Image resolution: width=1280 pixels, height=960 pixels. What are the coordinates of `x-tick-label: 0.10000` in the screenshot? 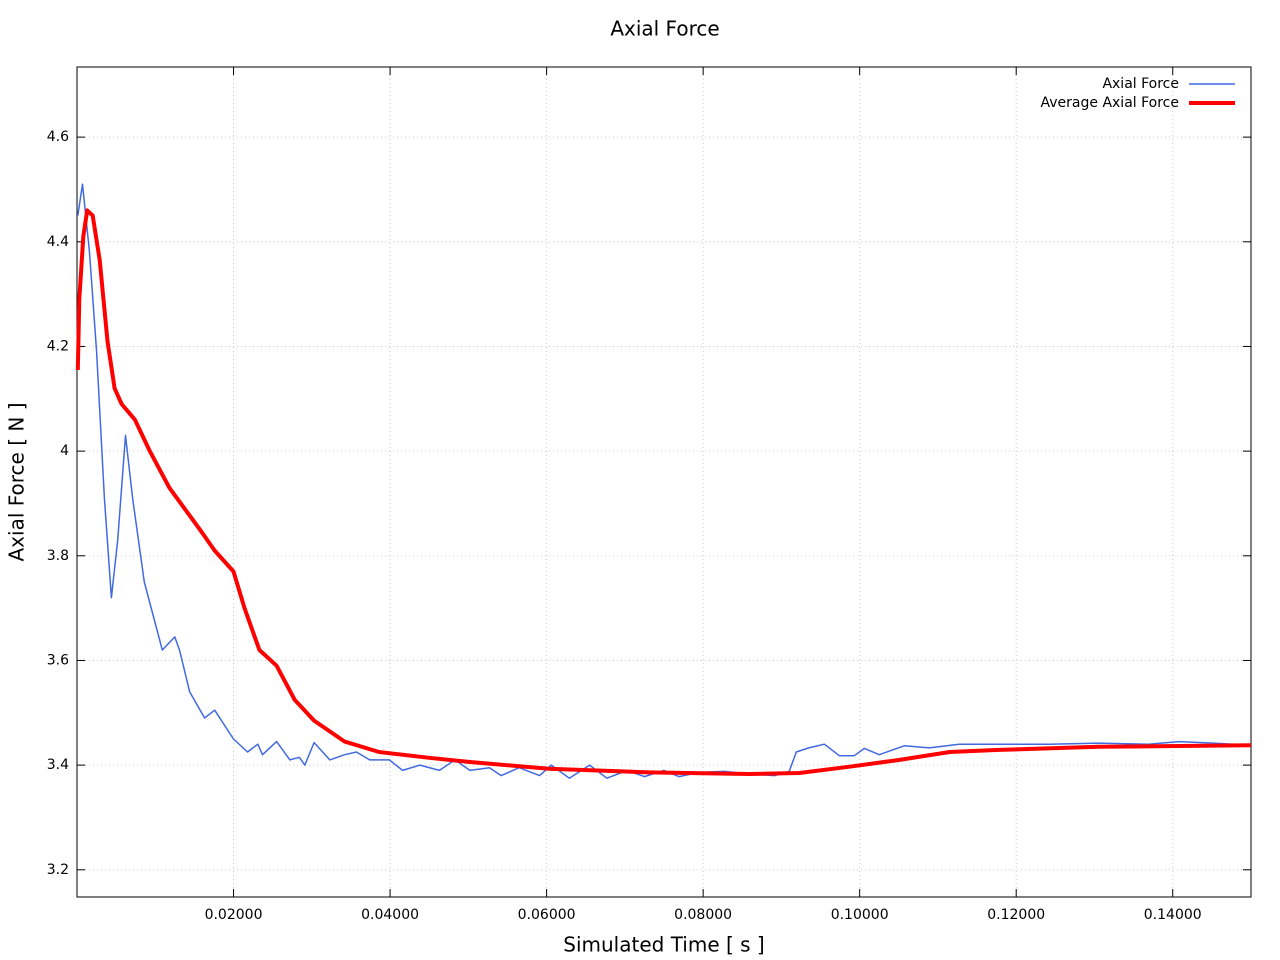 It's located at (860, 915).